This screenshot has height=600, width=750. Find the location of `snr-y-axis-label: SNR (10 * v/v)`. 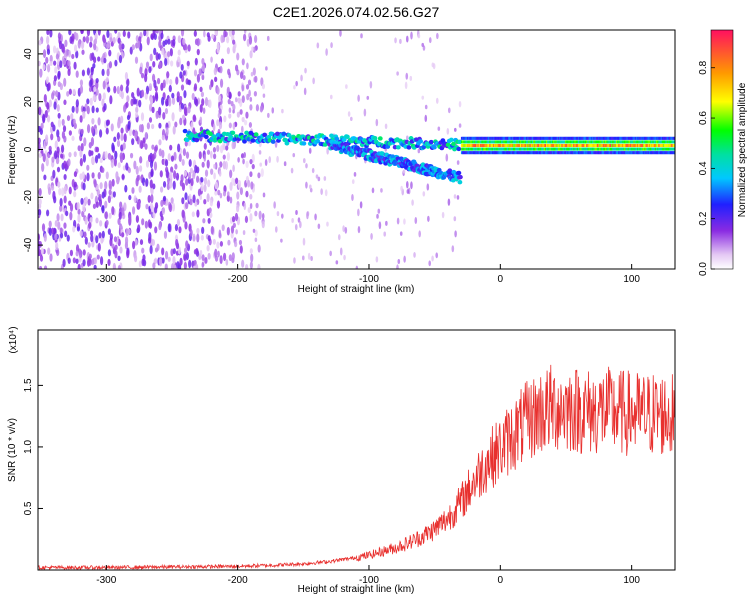

snr-y-axis-label: SNR (10 * v/v) is located at coordinates (12, 450).